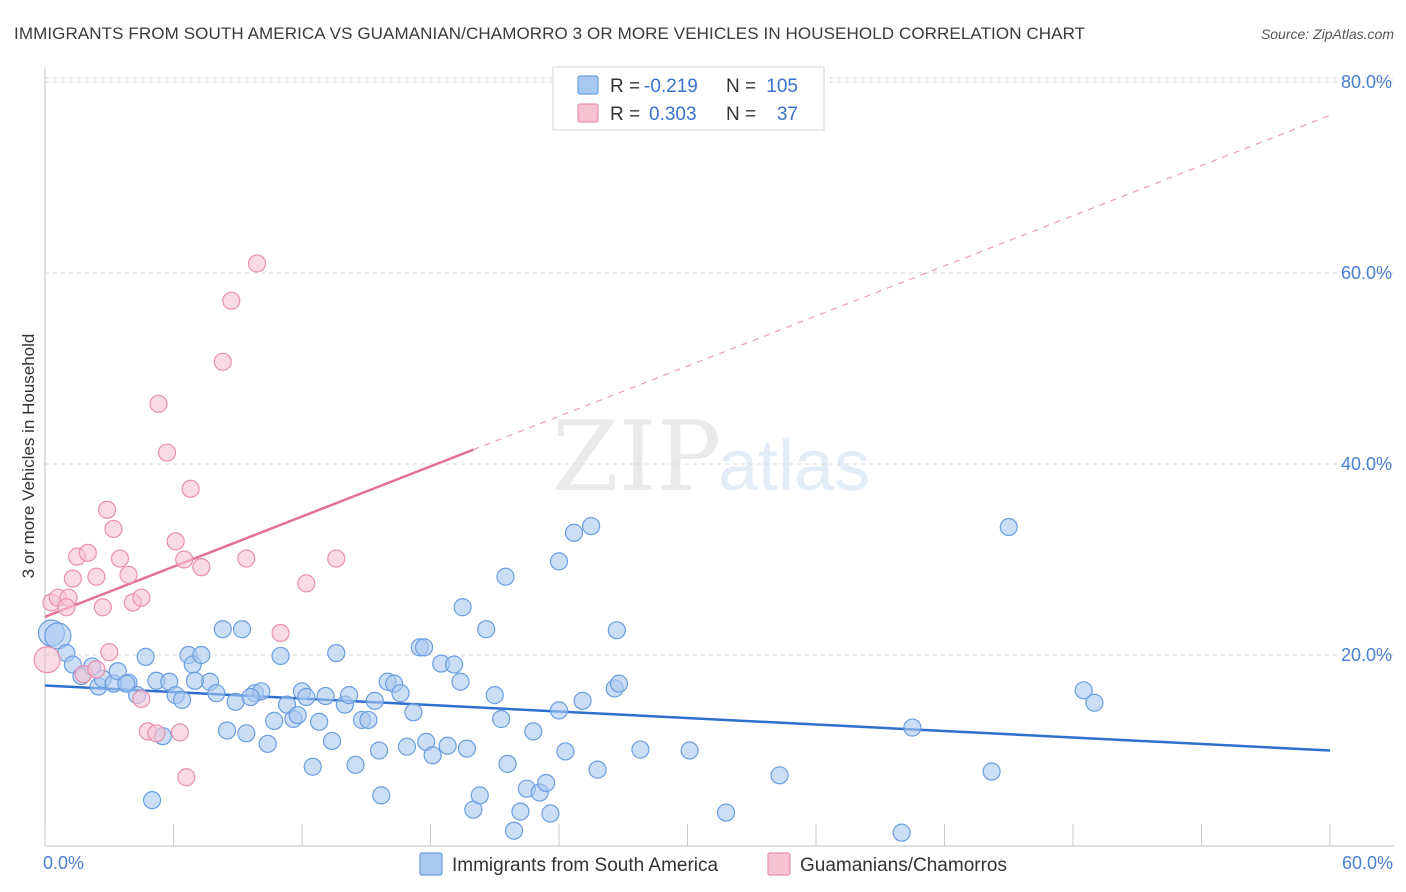  What do you see at coordinates (636, 457) in the screenshot?
I see `watermark-zip: ZIP` at bounding box center [636, 457].